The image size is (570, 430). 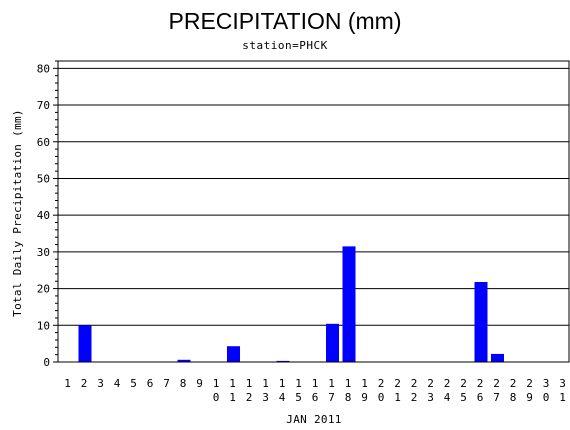 What do you see at coordinates (67, 383) in the screenshot?
I see `x-tick-label: 1` at bounding box center [67, 383].